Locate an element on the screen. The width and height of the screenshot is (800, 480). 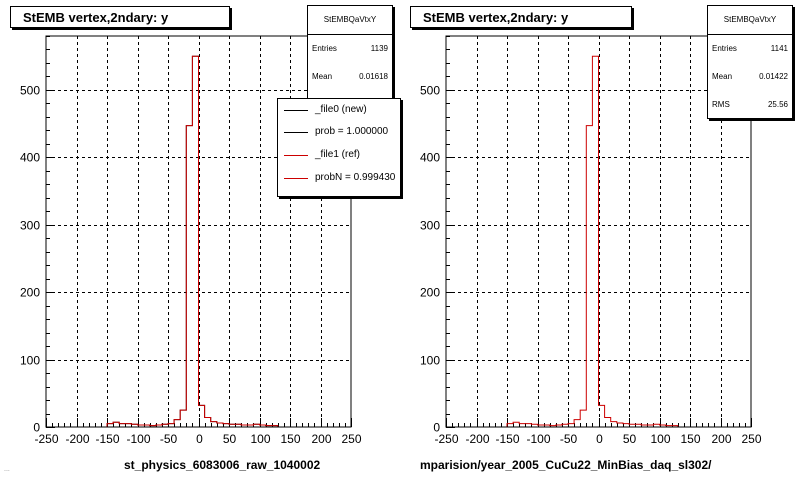
legend-label: _file1 (ref) is located at coordinates (338, 154).